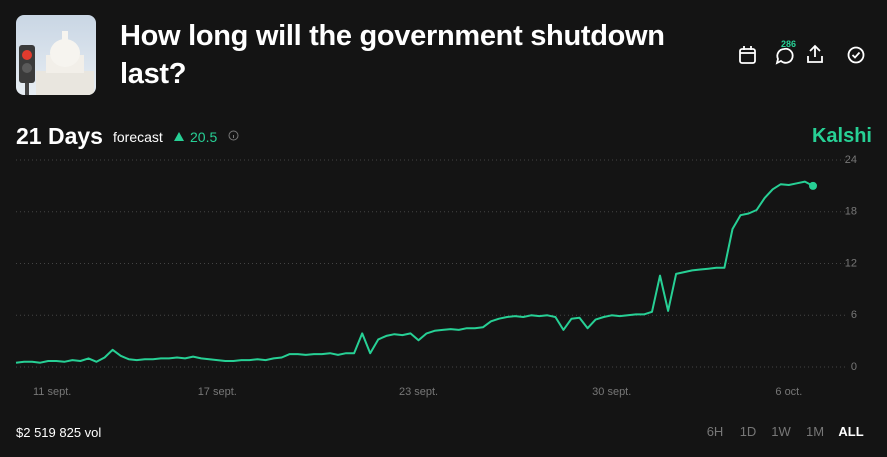 This screenshot has width=887, height=457. I want to click on range-button: 1D, so click(748, 431).